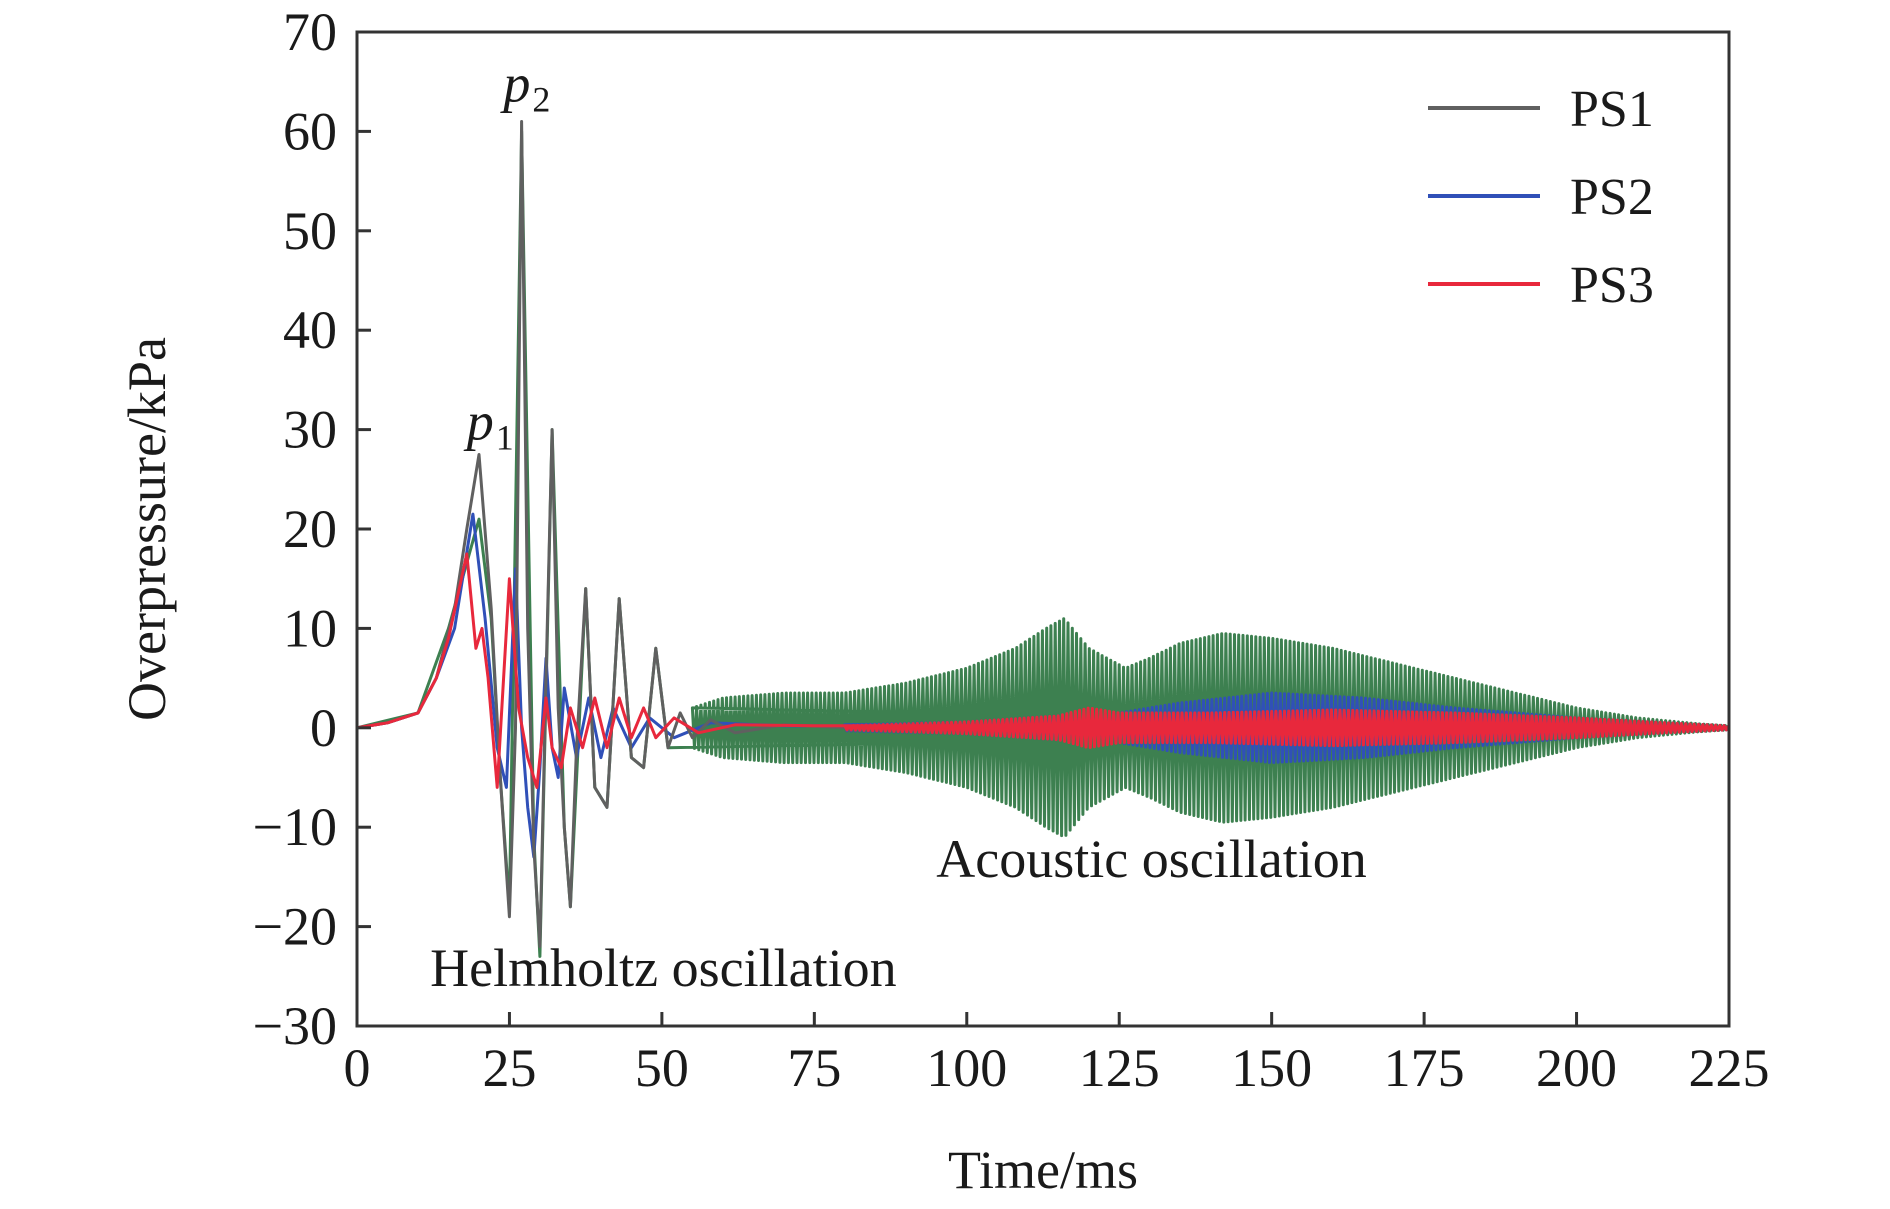  What do you see at coordinates (357, 1068) in the screenshot?
I see `x-tick-label: 0` at bounding box center [357, 1068].